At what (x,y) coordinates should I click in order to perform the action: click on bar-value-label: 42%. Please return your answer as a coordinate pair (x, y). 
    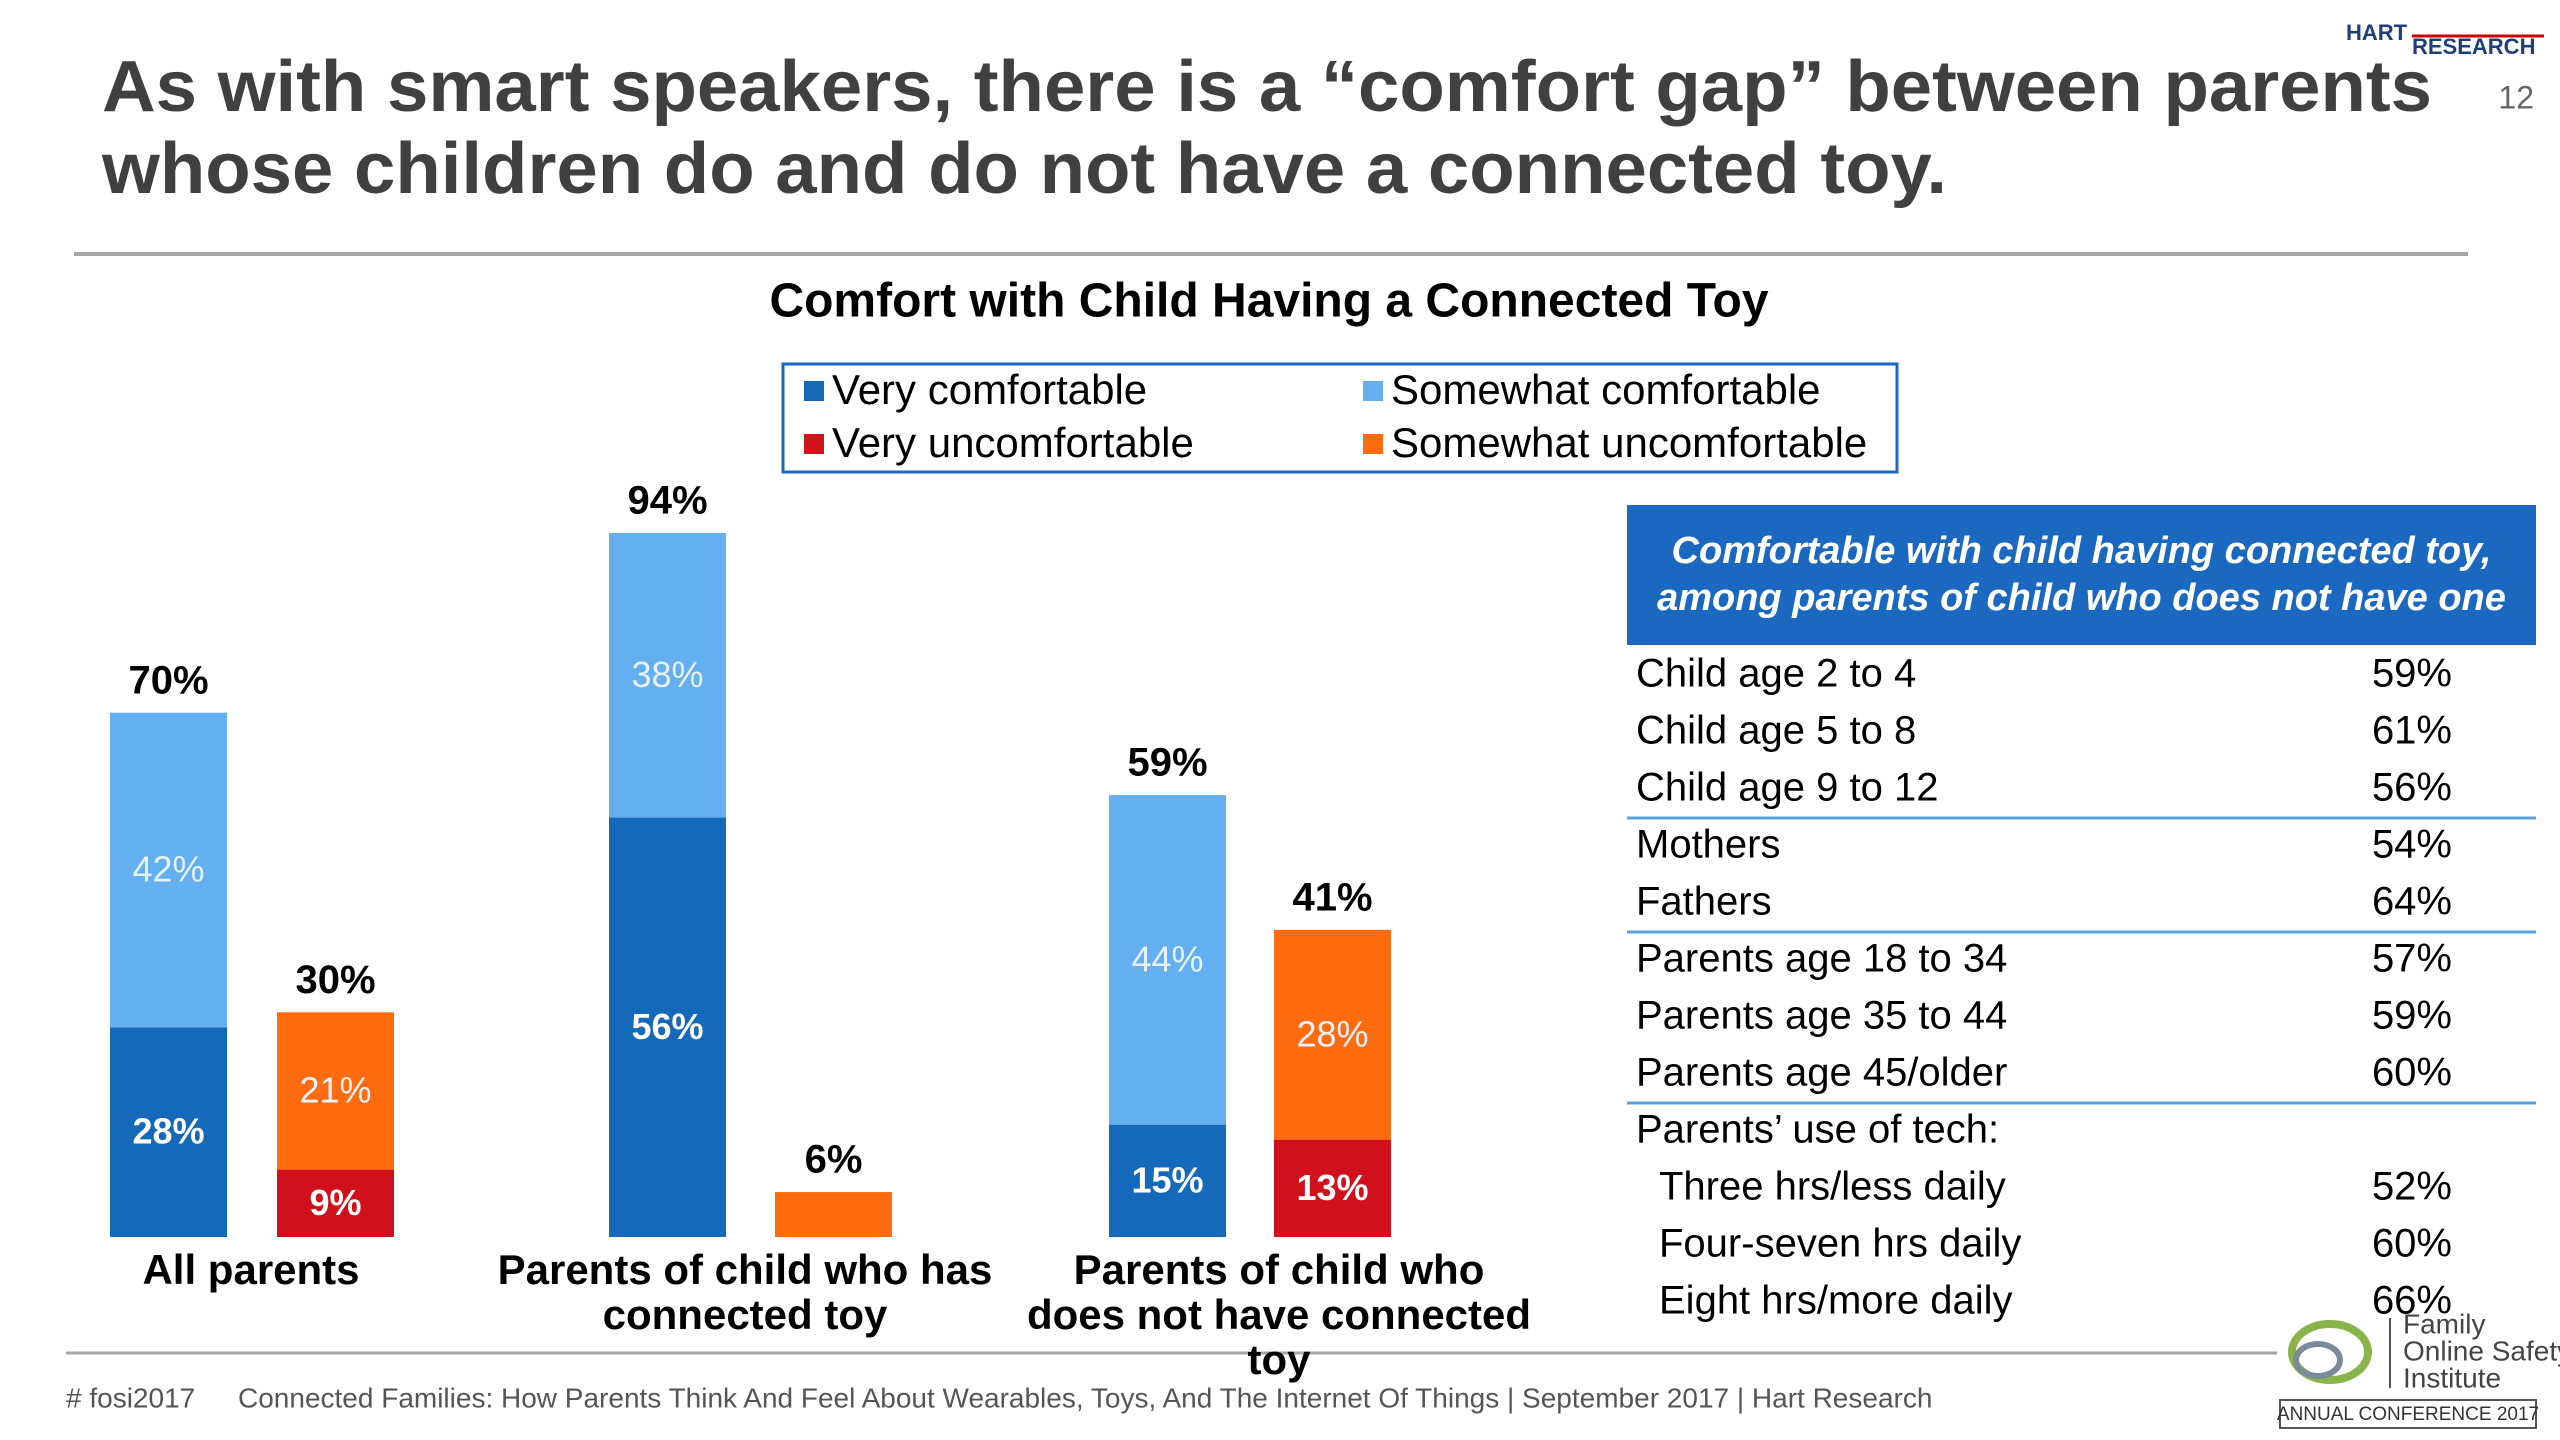
    Looking at the image, I should click on (168, 869).